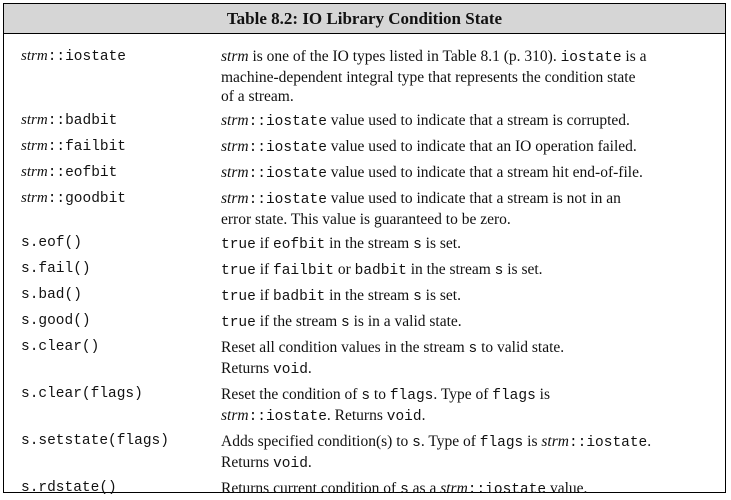 This screenshot has height=500, width=731. What do you see at coordinates (311, 488) in the screenshot?
I see `desc-text: Returns current condition of` at bounding box center [311, 488].